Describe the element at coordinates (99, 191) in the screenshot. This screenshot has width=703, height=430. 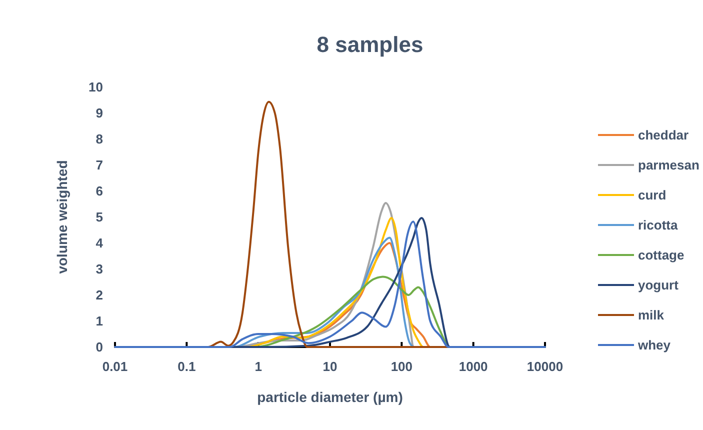
I see `y-tick-label: 6` at that location.